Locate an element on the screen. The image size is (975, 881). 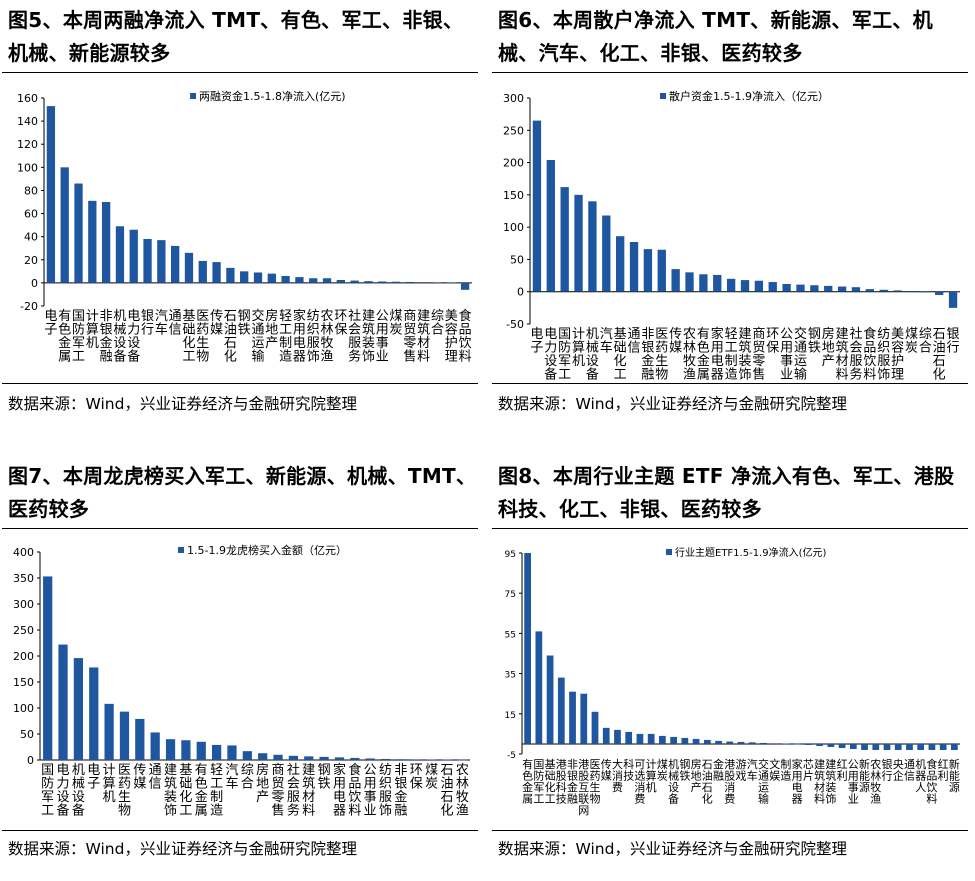
x-tick-label: 食品饮料 is located at coordinates (354, 790).